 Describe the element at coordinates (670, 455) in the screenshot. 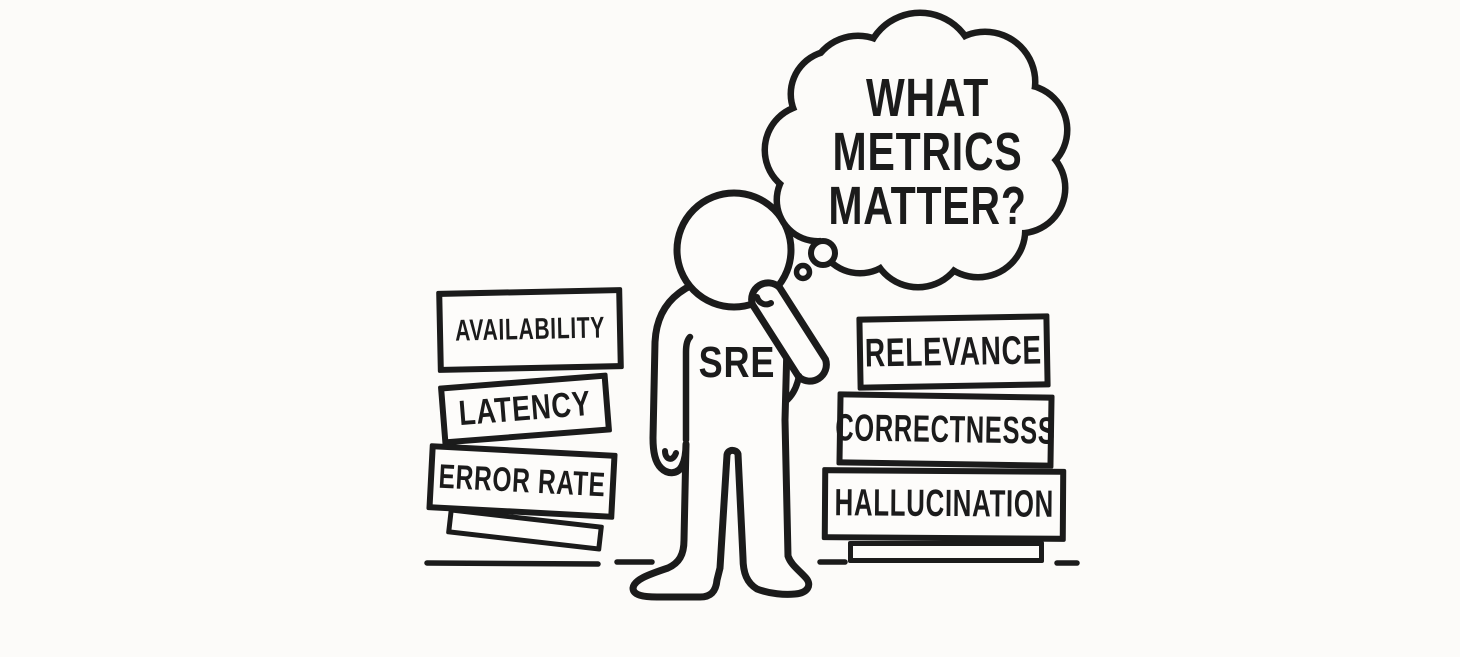

I see `person-left-thumb` at that location.